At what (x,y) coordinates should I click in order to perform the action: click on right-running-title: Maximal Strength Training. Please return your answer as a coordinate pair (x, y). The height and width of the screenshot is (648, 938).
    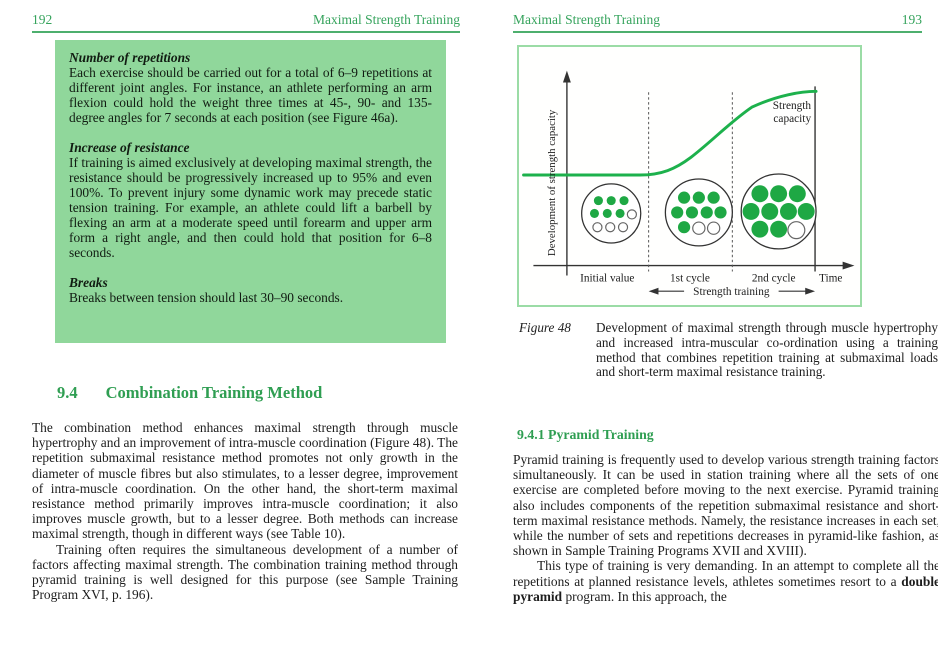
    Looking at the image, I should click on (587, 19).